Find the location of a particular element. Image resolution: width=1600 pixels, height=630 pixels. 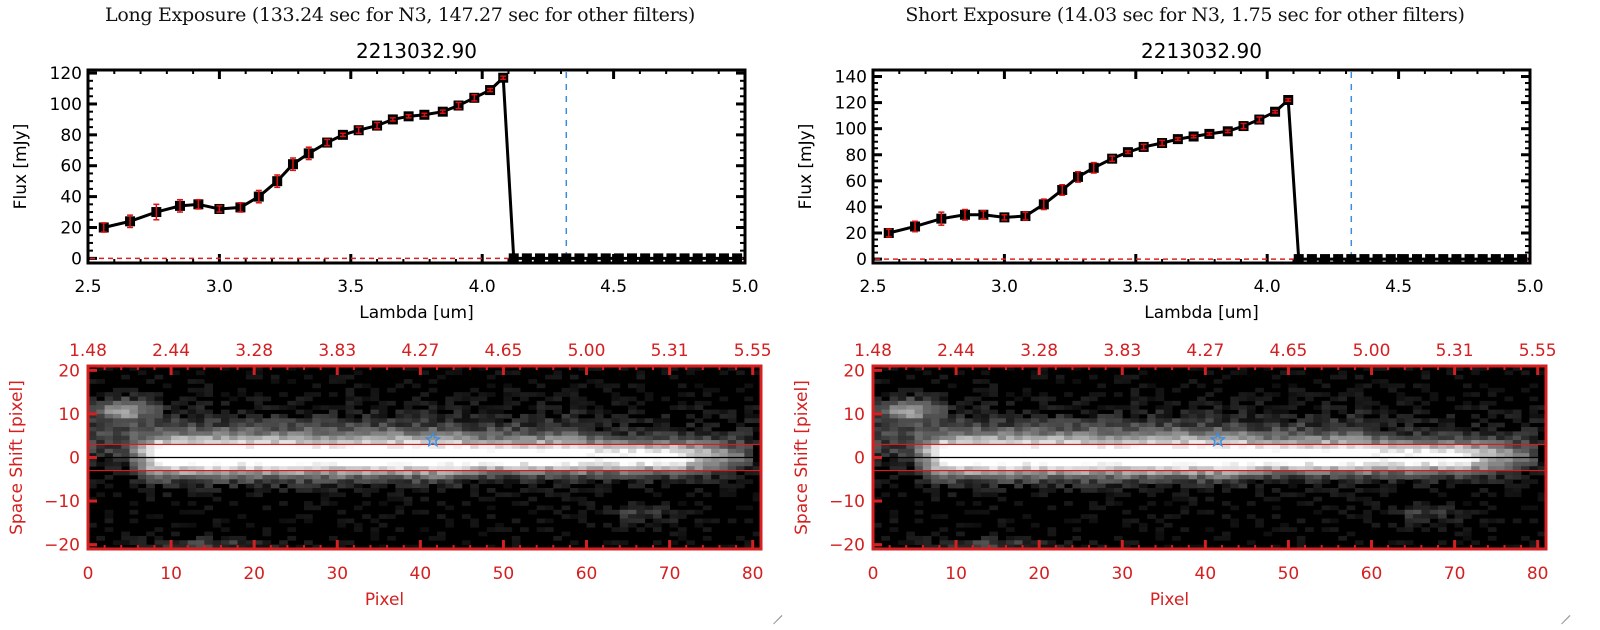

y-tick-label: 20 is located at coordinates (856, 234).